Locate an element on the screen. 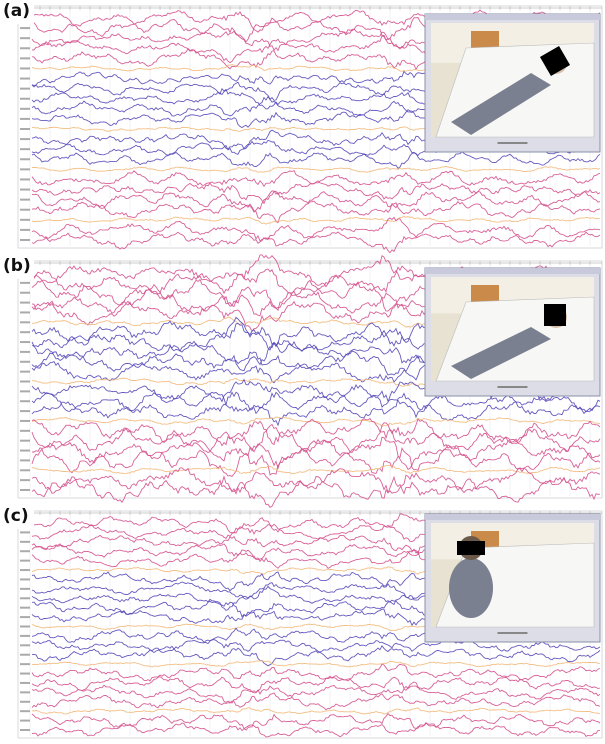  panel-label: (c) is located at coordinates (16, 516).